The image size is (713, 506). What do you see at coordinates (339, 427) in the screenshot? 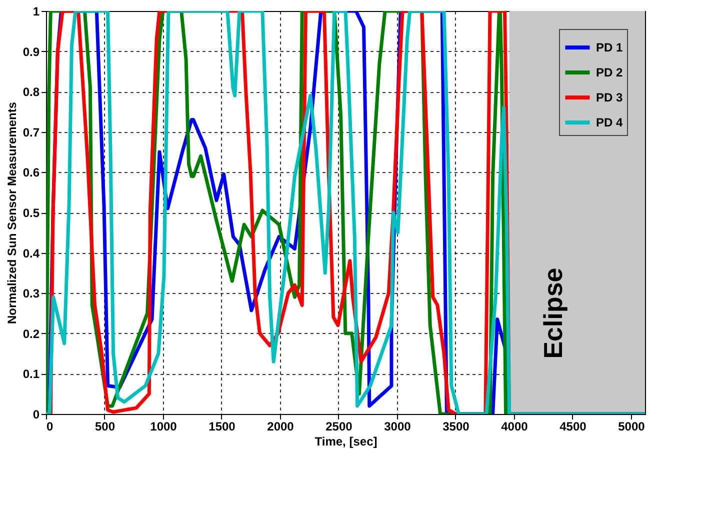
I see `x-tick-label: 2500` at bounding box center [339, 427].